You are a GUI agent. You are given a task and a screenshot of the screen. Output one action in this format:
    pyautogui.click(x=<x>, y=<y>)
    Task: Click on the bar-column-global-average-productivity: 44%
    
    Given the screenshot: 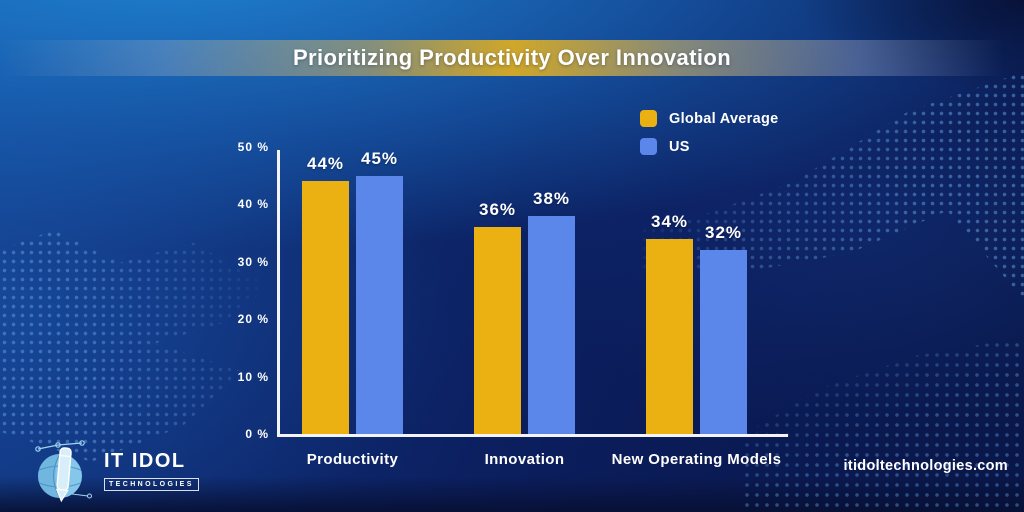 What is the action you would take?
    pyautogui.click(x=325, y=294)
    